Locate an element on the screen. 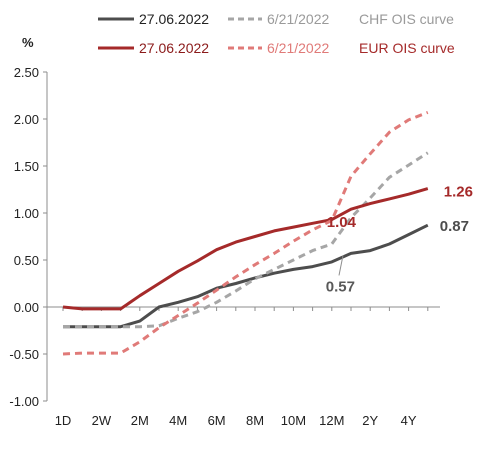 The width and height of the screenshot is (492, 457). x-tick-label: 12M is located at coordinates (331, 420).